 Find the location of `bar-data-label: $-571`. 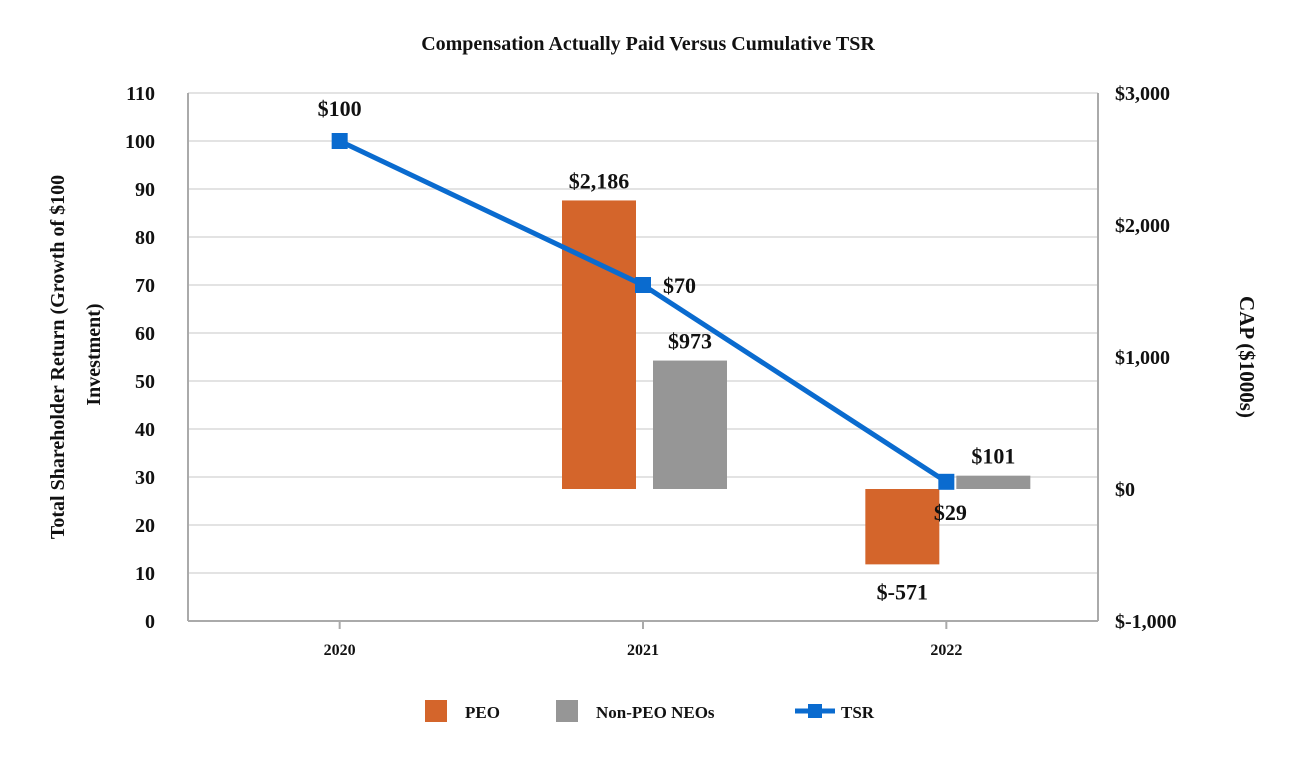

bar-data-label: $-571 is located at coordinates (902, 591).